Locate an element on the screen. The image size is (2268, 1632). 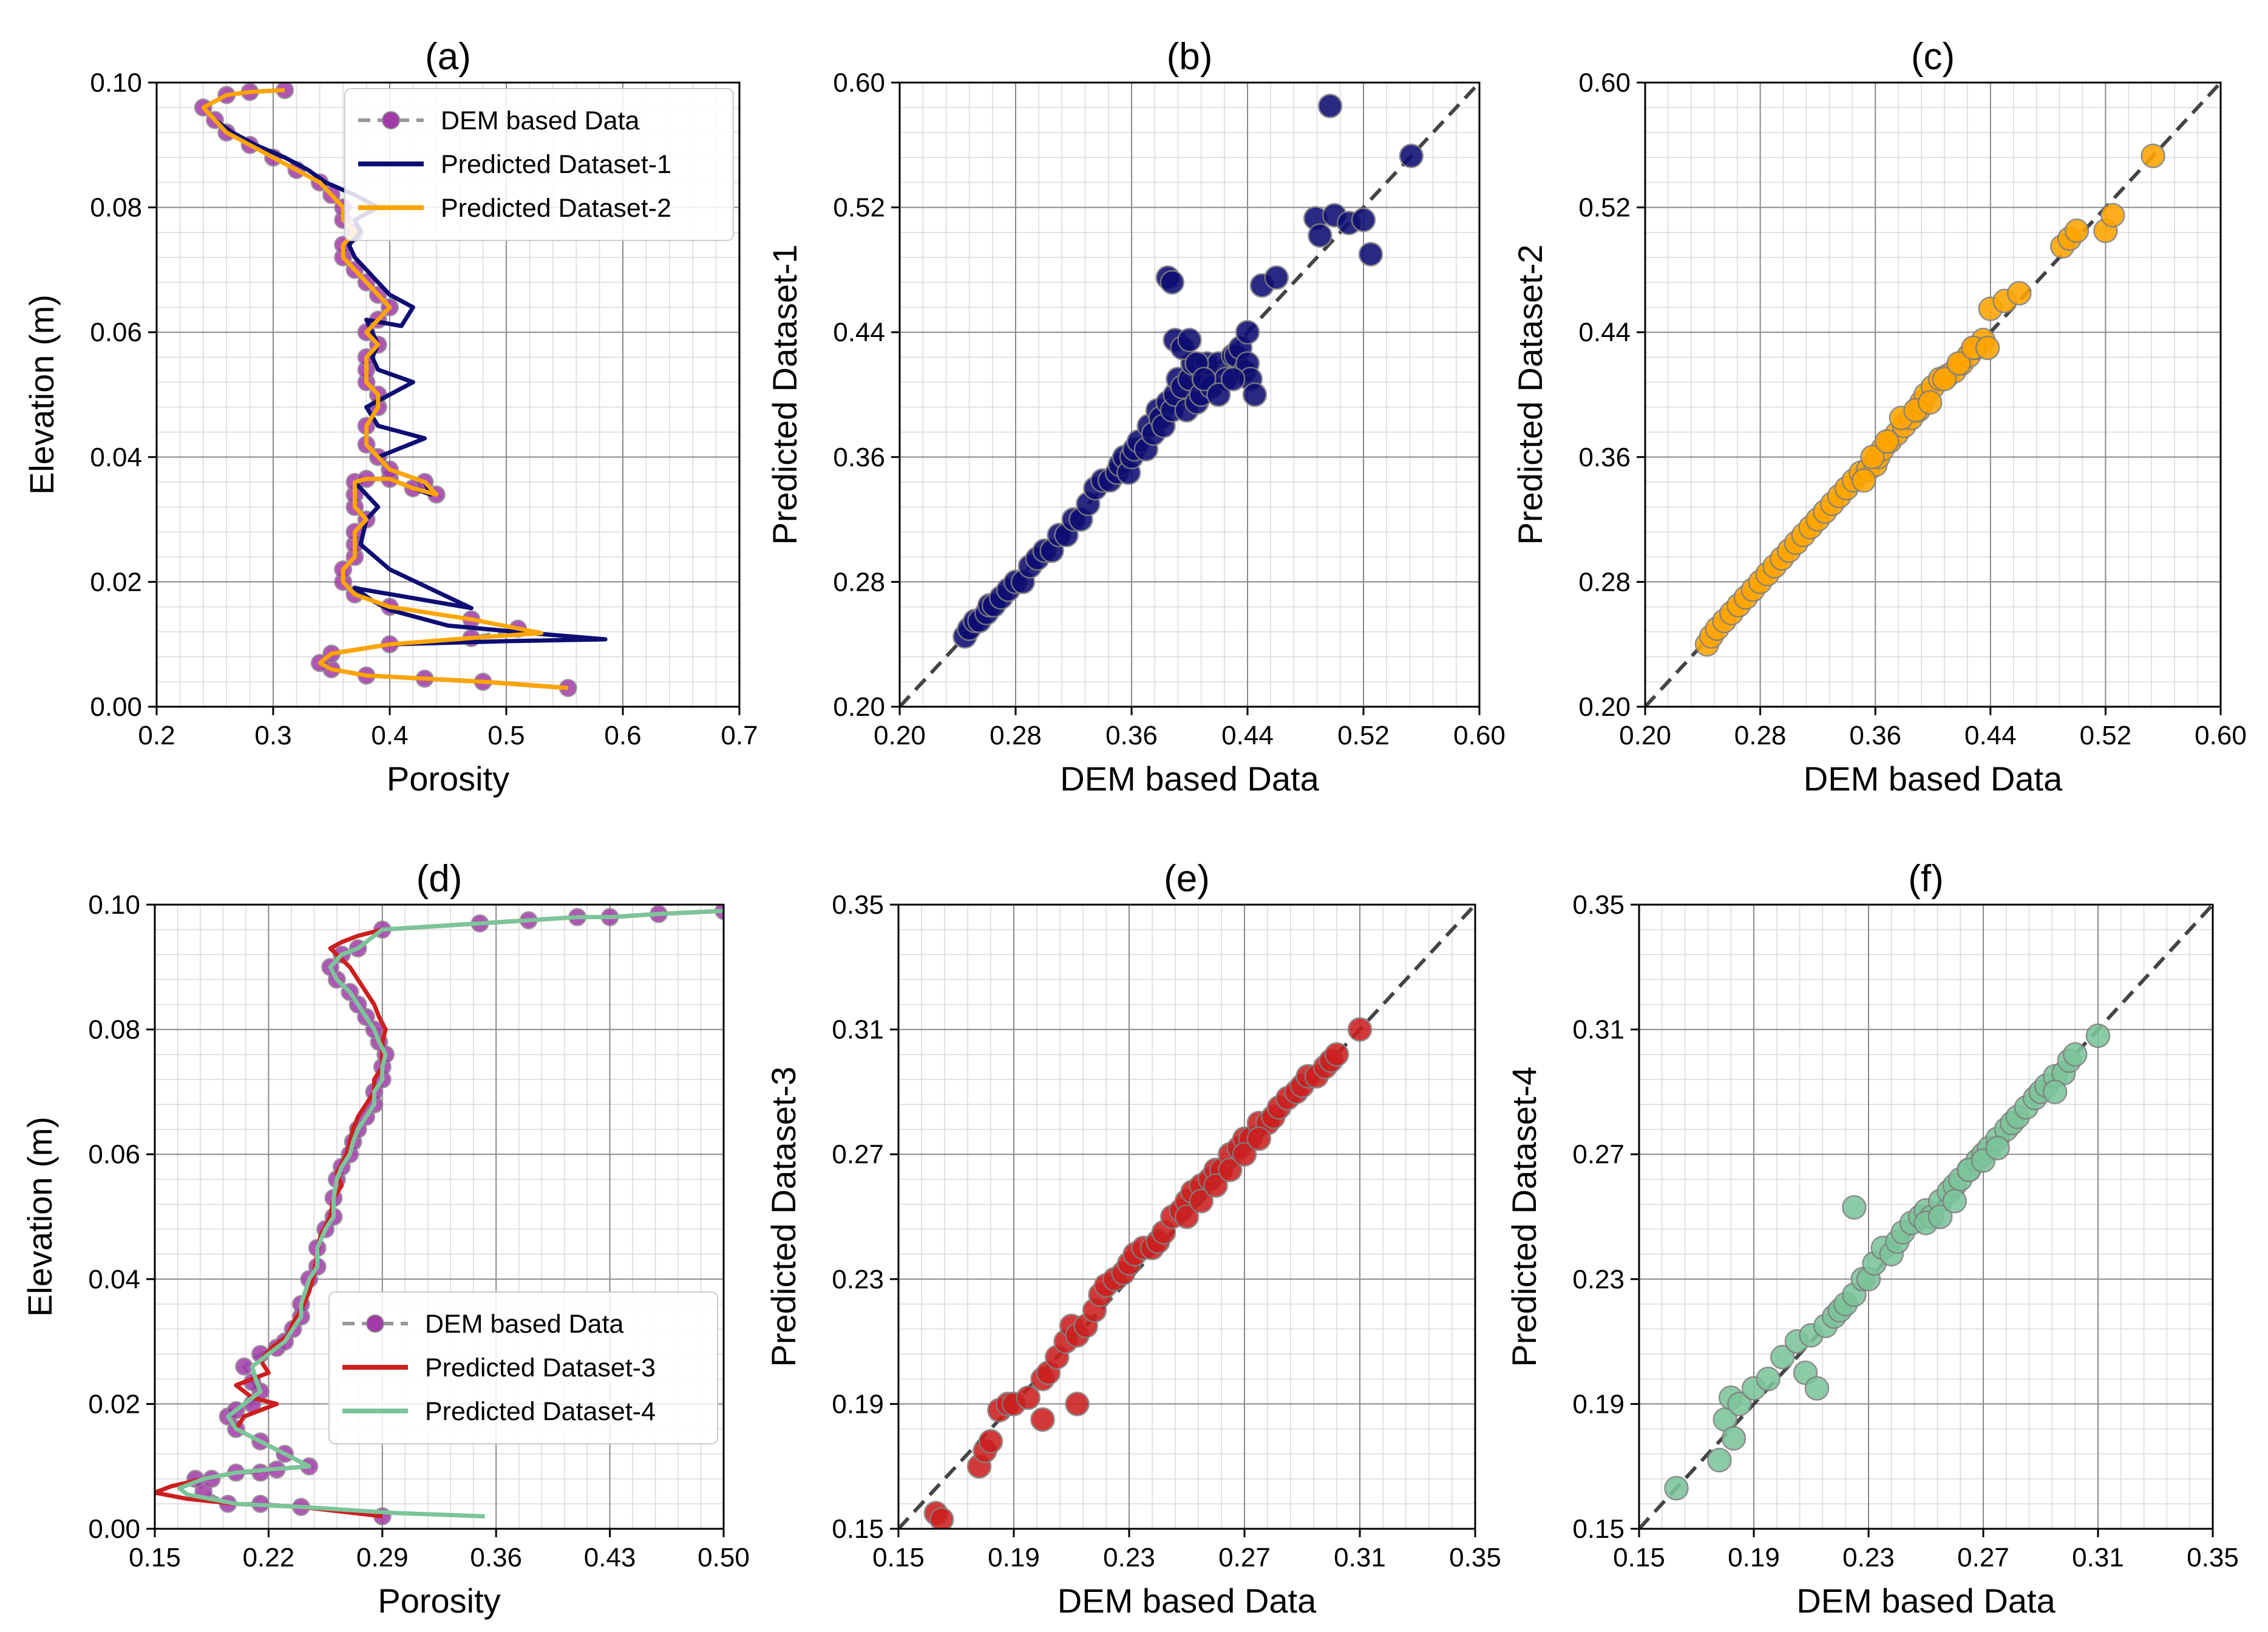
y-tick-label: 0.27 is located at coordinates (1598, 1154).